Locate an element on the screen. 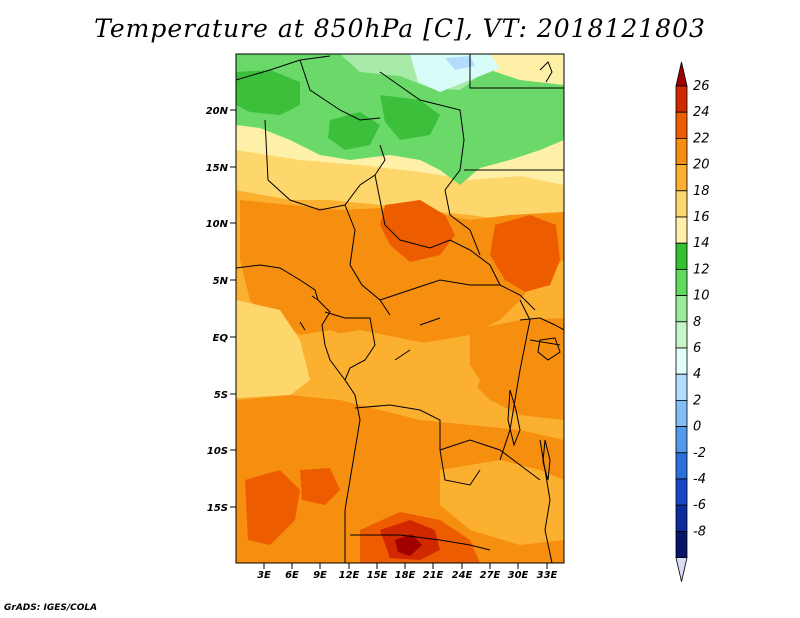 The image size is (800, 618). border-angola-namibia is located at coordinates (420, 542).